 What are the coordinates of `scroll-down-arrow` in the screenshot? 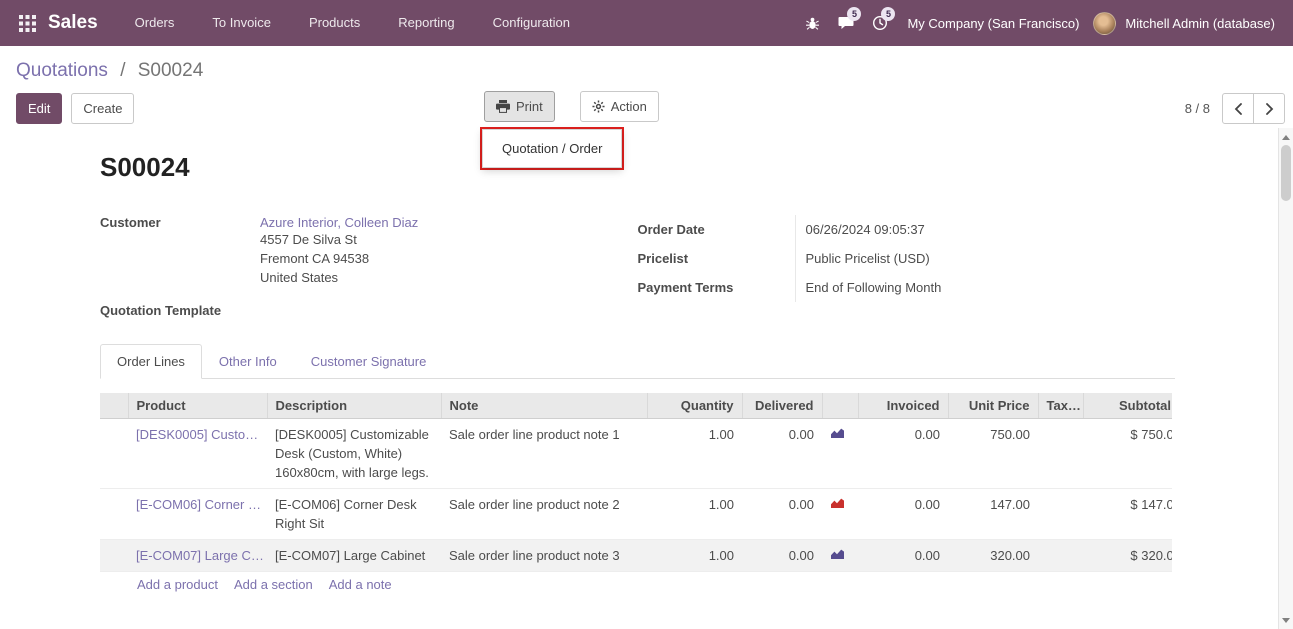 It's located at (1286, 620).